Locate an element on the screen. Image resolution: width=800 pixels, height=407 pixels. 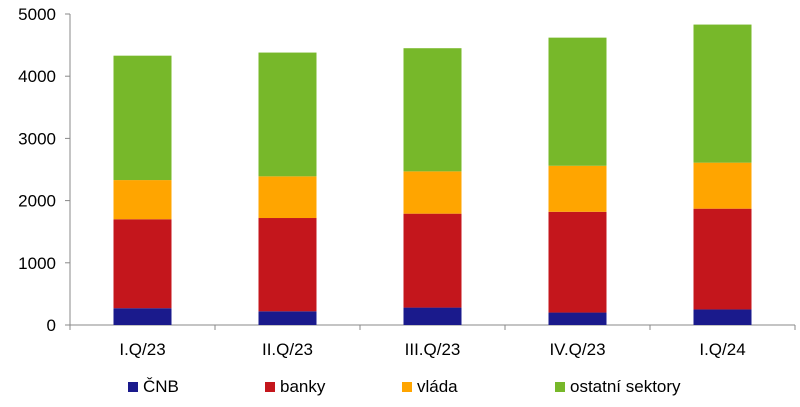
x-tick-label: IV.Q/23 is located at coordinates (577, 349).